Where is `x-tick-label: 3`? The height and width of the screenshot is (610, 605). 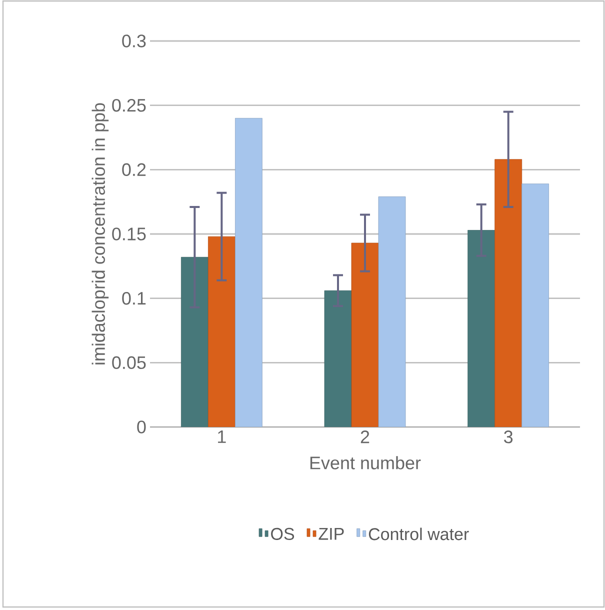
x-tick-label: 3 is located at coordinates (508, 437).